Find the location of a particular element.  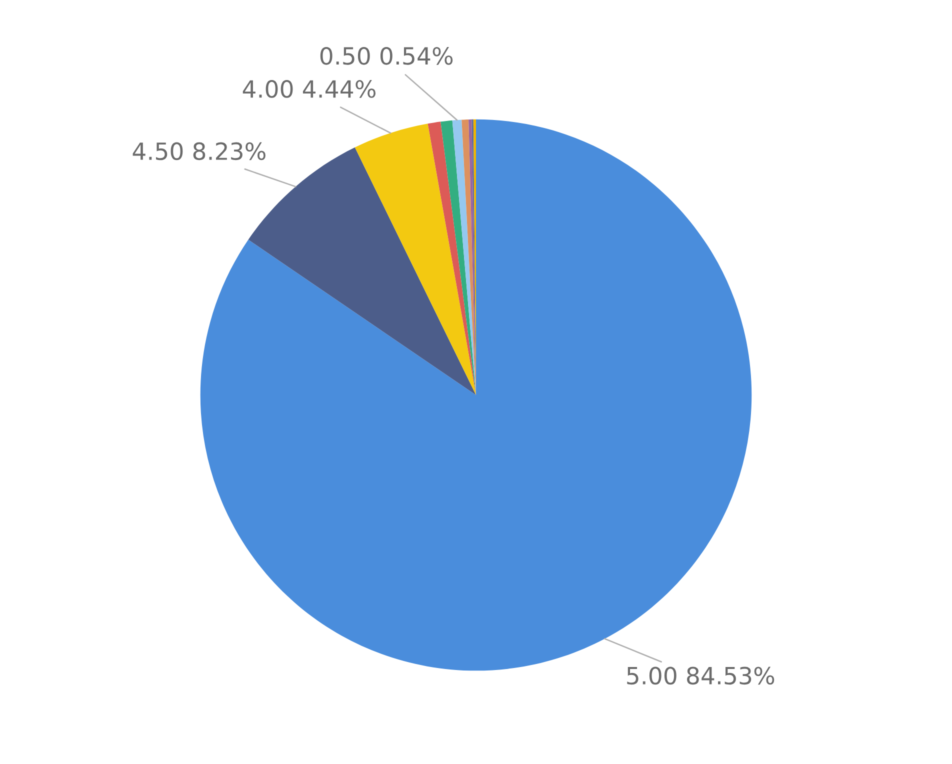

slice-label: 0.50 0.54% is located at coordinates (386, 55).